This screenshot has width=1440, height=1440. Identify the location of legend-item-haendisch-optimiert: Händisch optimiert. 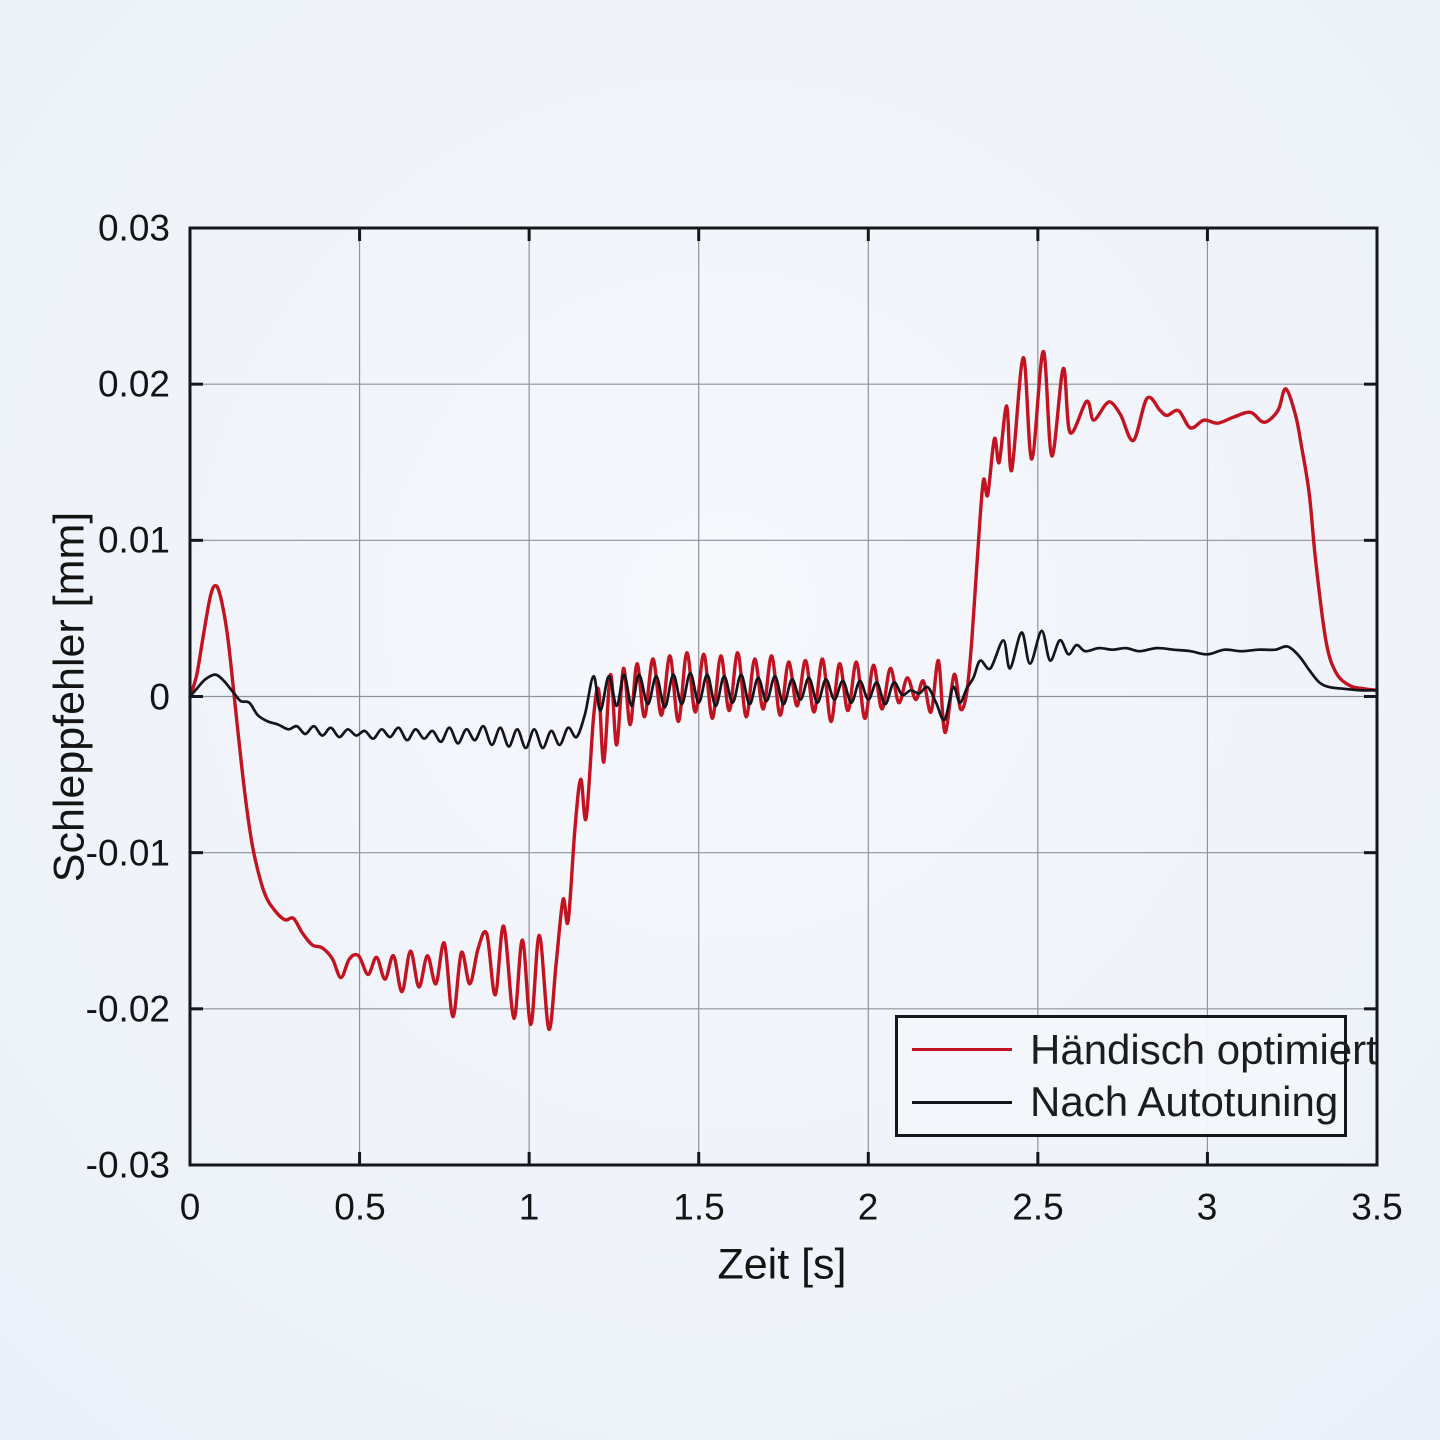
(1145, 1049).